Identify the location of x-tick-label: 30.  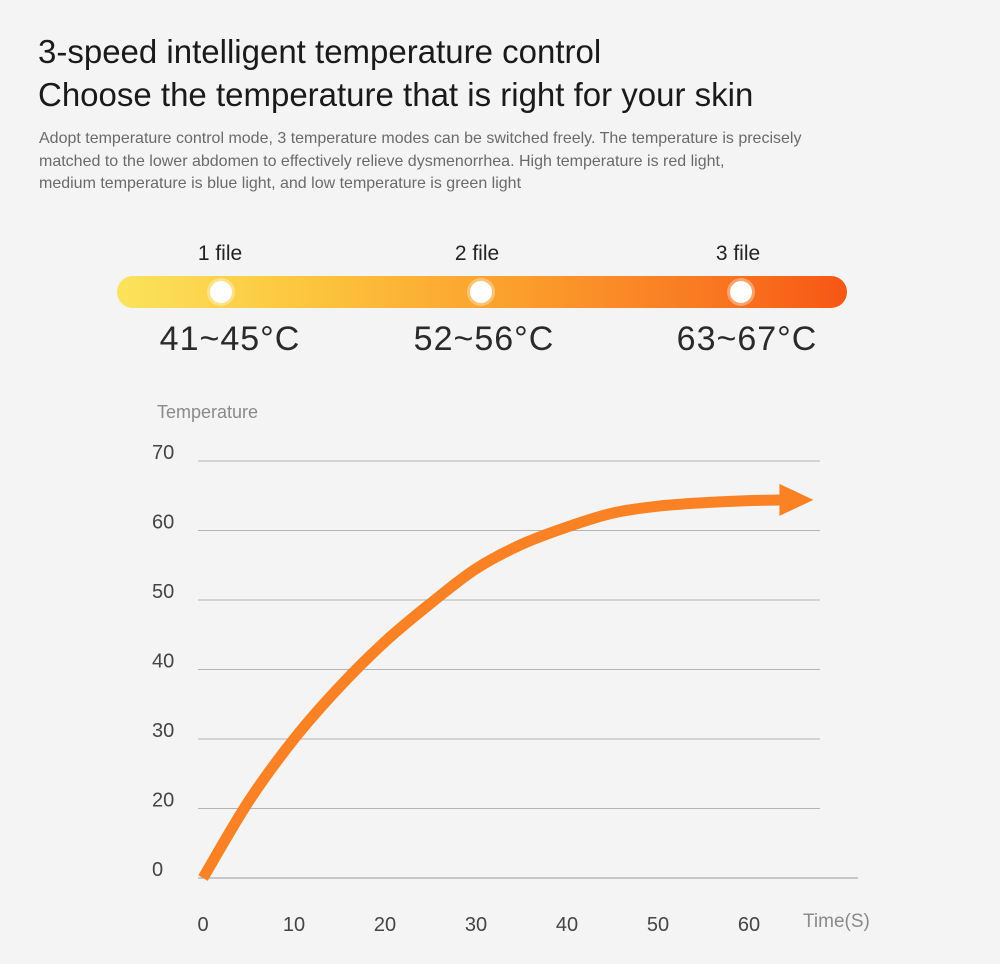
(476, 925).